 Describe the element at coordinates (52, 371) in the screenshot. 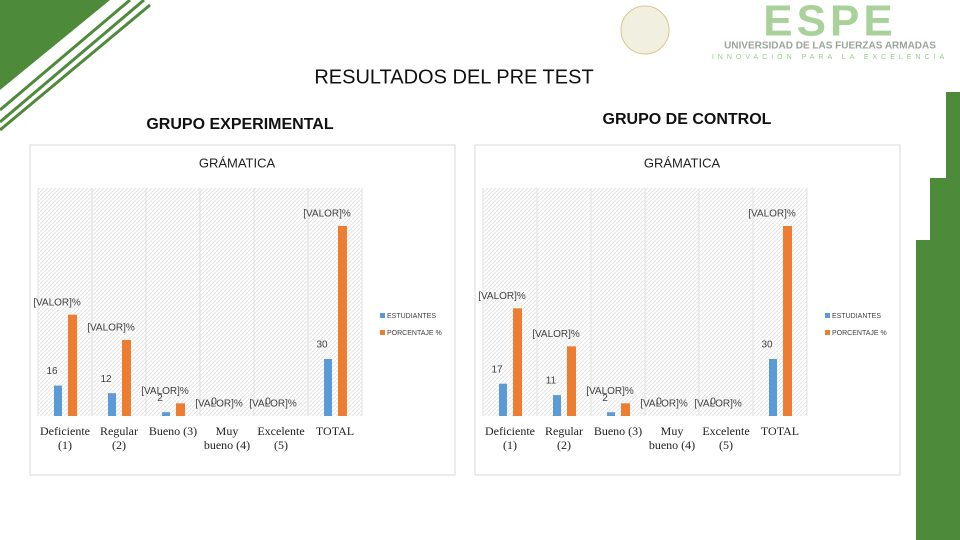

I see `data-label: 16` at that location.